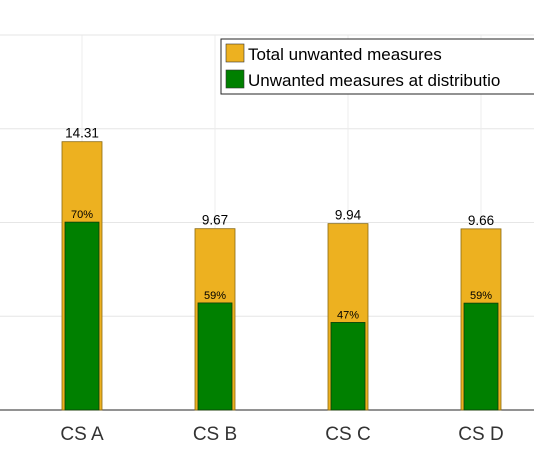  Describe the element at coordinates (348, 315) in the screenshot. I see `percent-label: 47%` at that location.